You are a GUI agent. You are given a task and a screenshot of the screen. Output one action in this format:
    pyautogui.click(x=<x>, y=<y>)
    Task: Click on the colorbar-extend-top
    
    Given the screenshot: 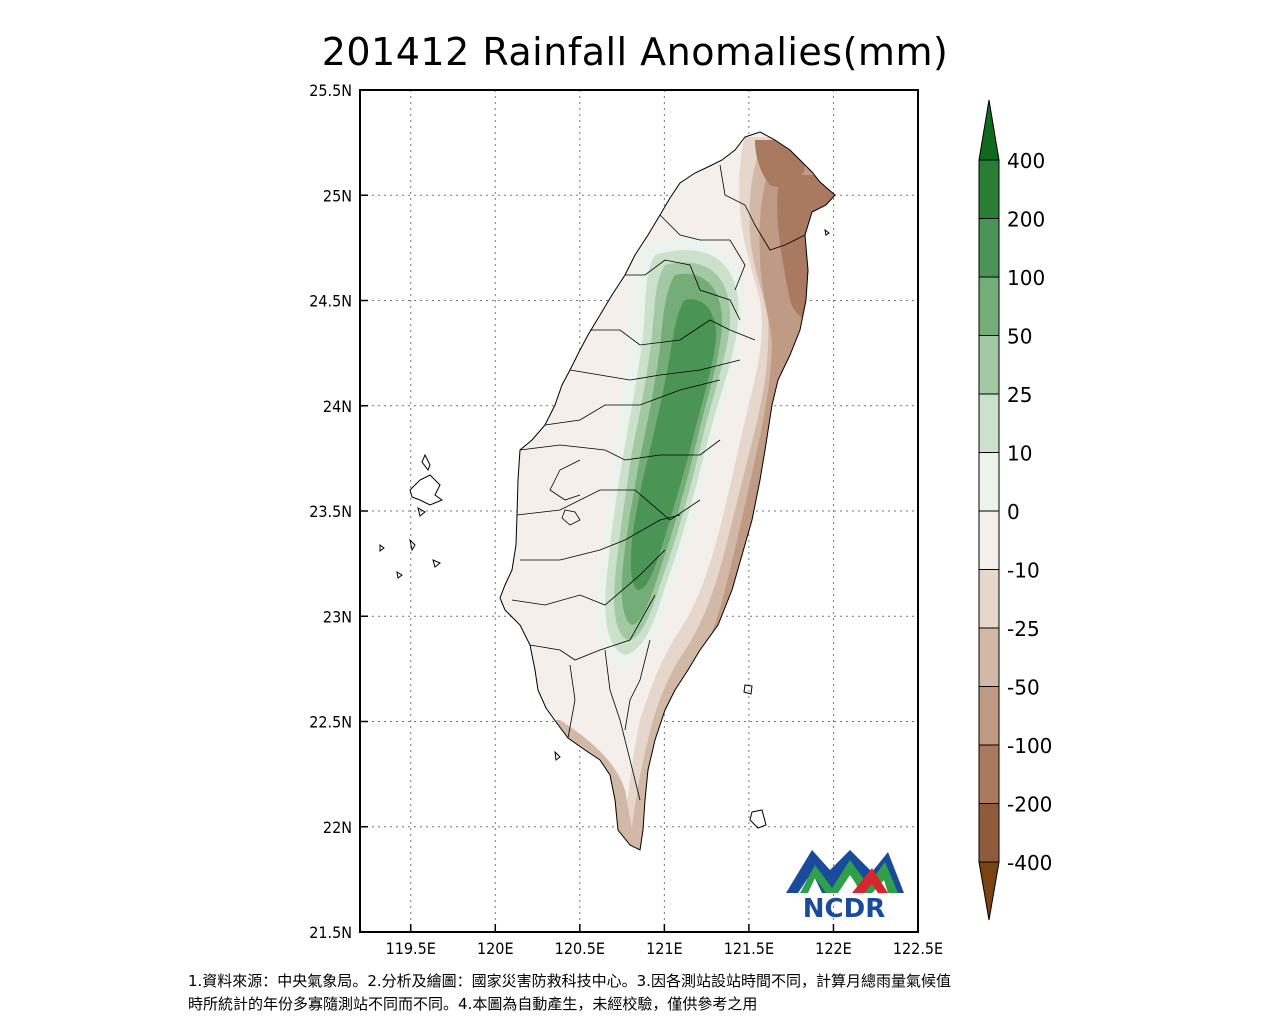 What is the action you would take?
    pyautogui.click(x=989, y=130)
    